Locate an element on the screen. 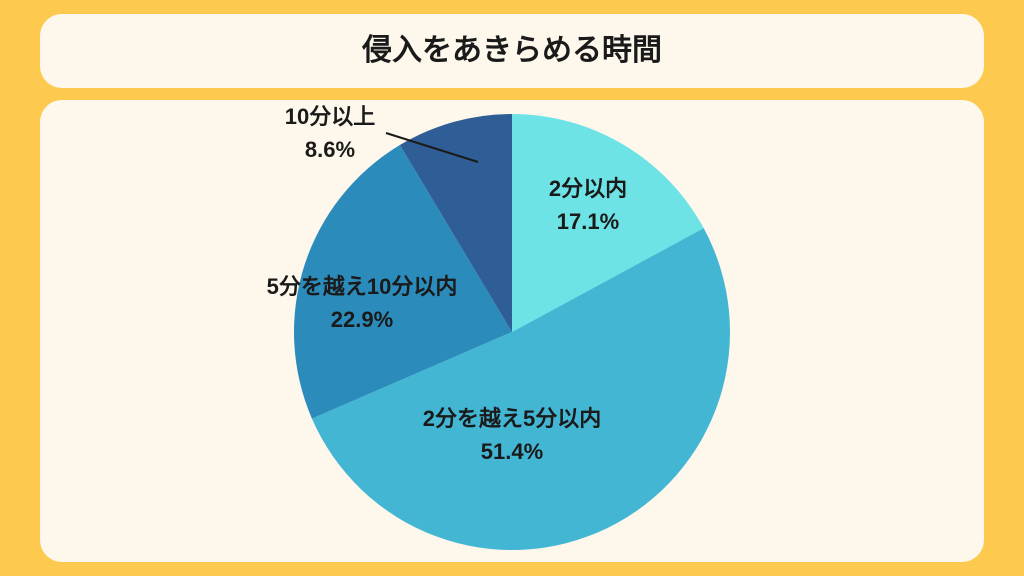 The image size is (1024, 576). slice-label: 2分以内 is located at coordinates (588, 188).